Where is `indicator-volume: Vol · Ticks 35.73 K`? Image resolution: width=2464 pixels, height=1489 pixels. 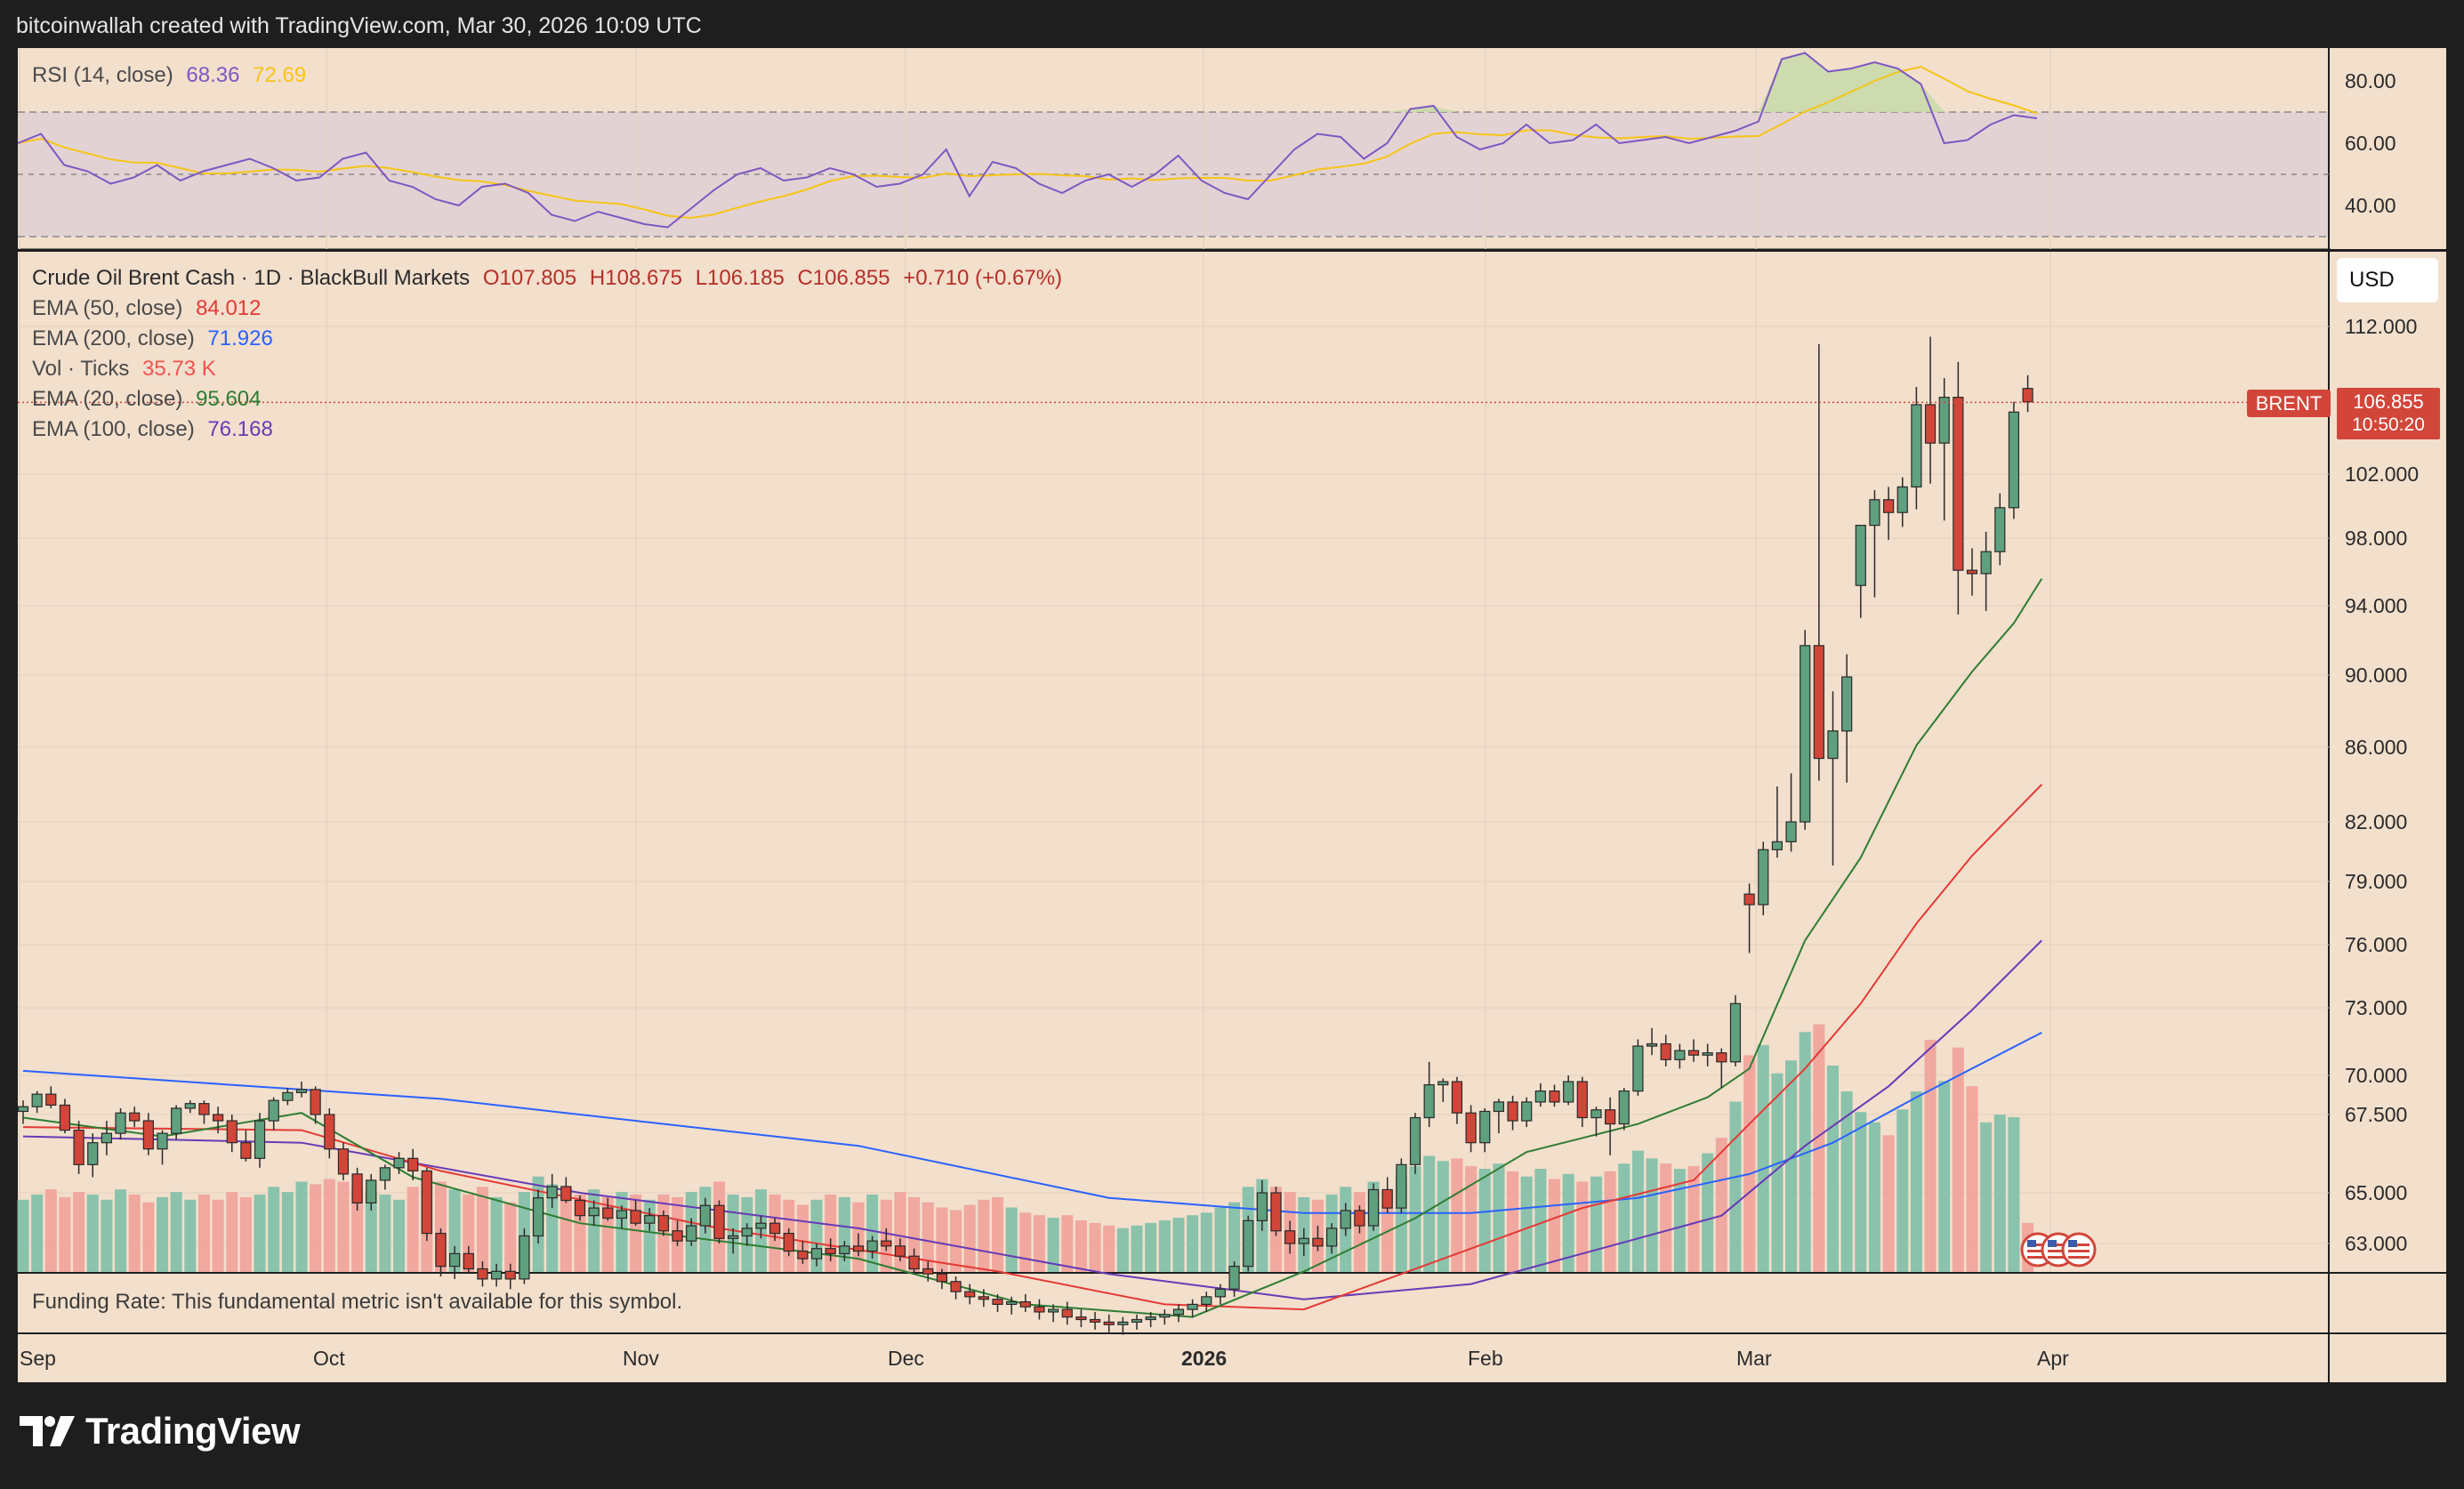
indicator-volume: Vol · Ticks 35.73 K is located at coordinates (127, 369).